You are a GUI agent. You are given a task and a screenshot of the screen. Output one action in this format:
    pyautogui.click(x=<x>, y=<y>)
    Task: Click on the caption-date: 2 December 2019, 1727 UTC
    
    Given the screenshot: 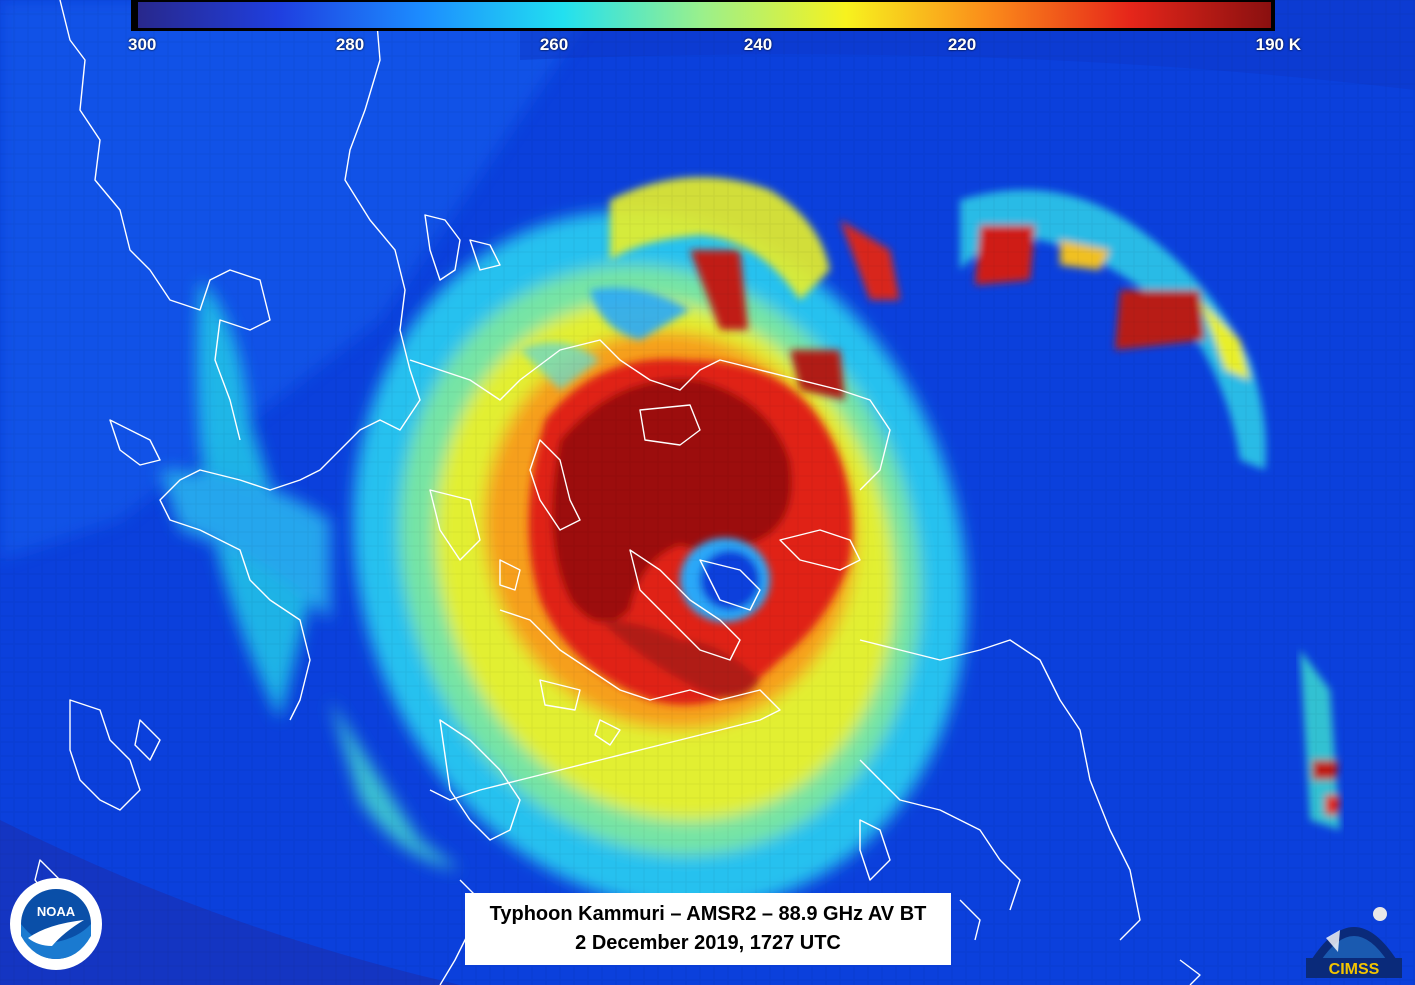 What is the action you would take?
    pyautogui.click(x=708, y=943)
    